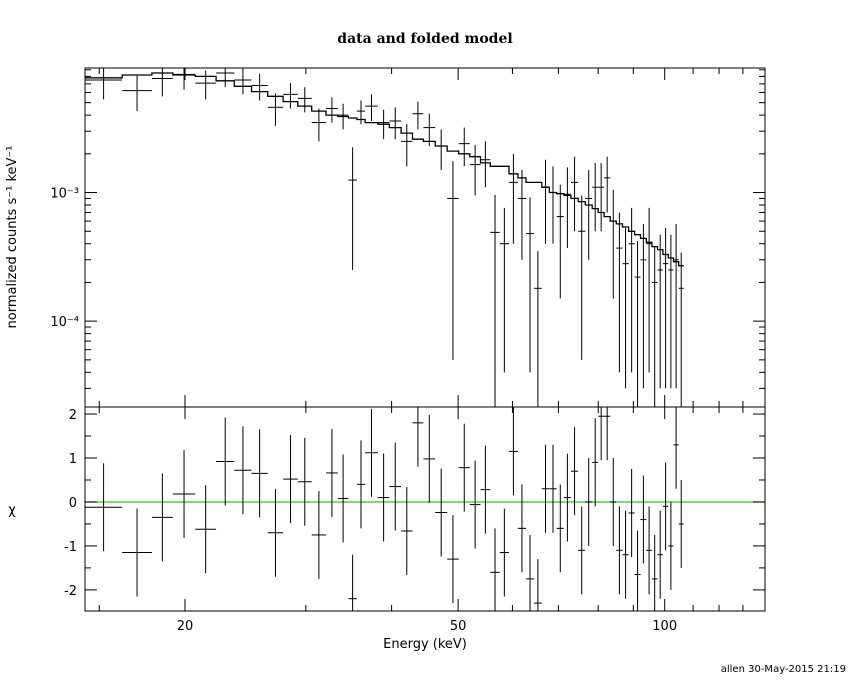 The width and height of the screenshot is (850, 680). Describe the element at coordinates (70, 547) in the screenshot. I see `residual-y-tick-label: -1` at that location.